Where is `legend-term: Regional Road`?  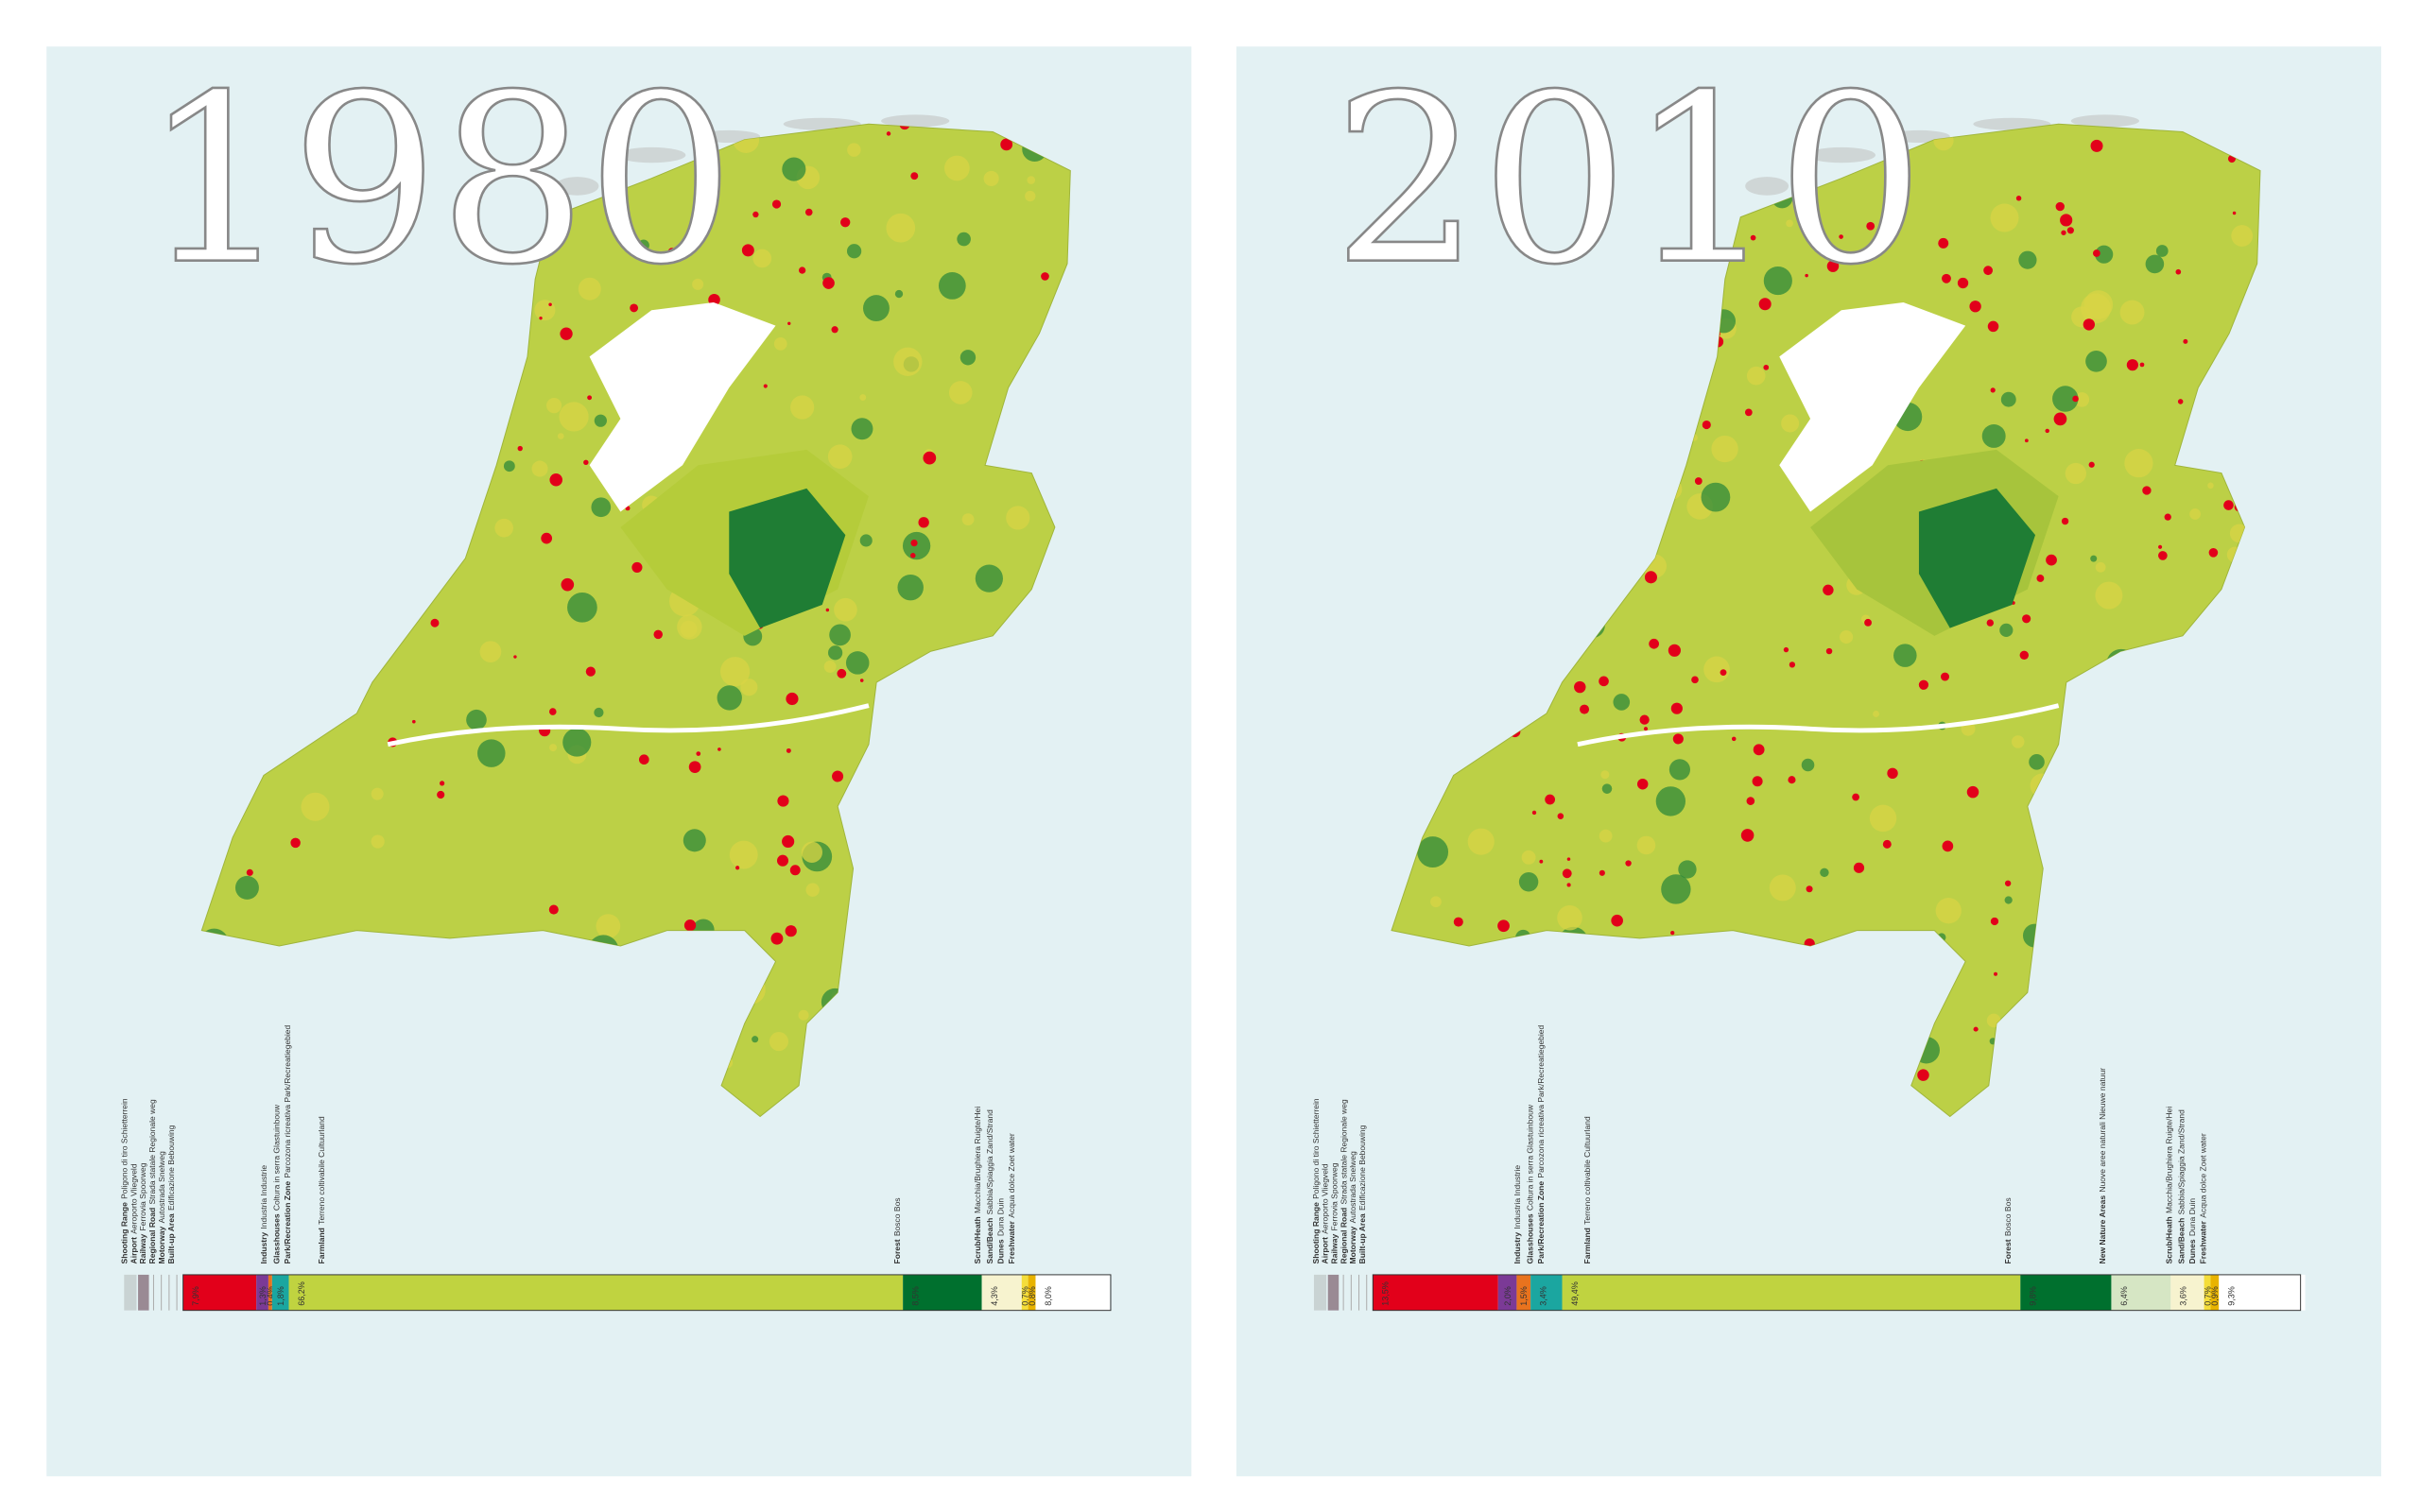
legend-term: Regional Road is located at coordinates (1343, 1236).